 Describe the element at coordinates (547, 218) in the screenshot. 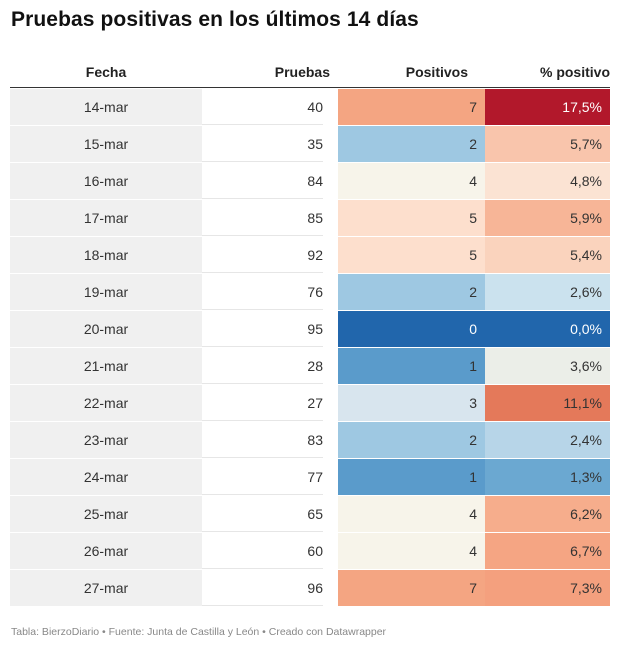

I see `cell-porcentaje: 5,9%` at that location.